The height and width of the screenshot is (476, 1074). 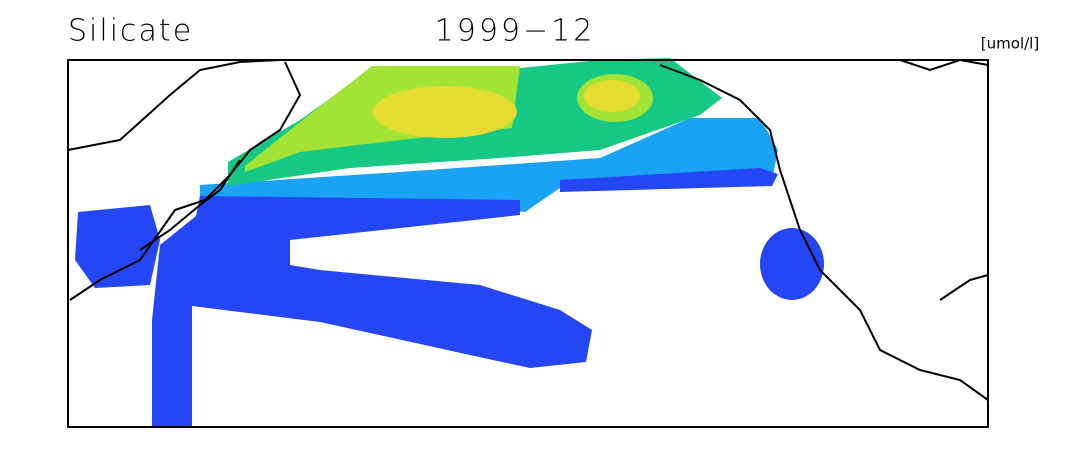 What do you see at coordinates (190, 205) in the screenshot?
I see `coastline-japan` at bounding box center [190, 205].